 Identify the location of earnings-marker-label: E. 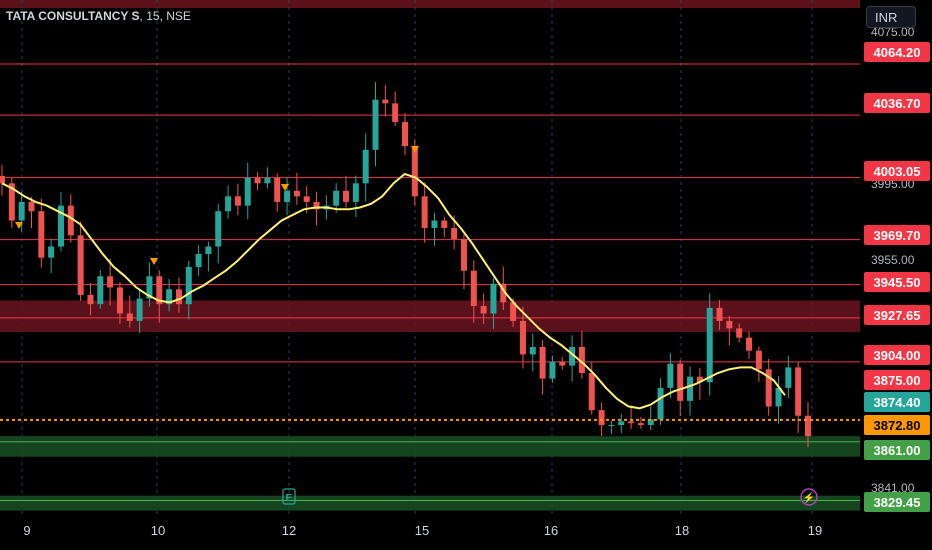
(289, 498).